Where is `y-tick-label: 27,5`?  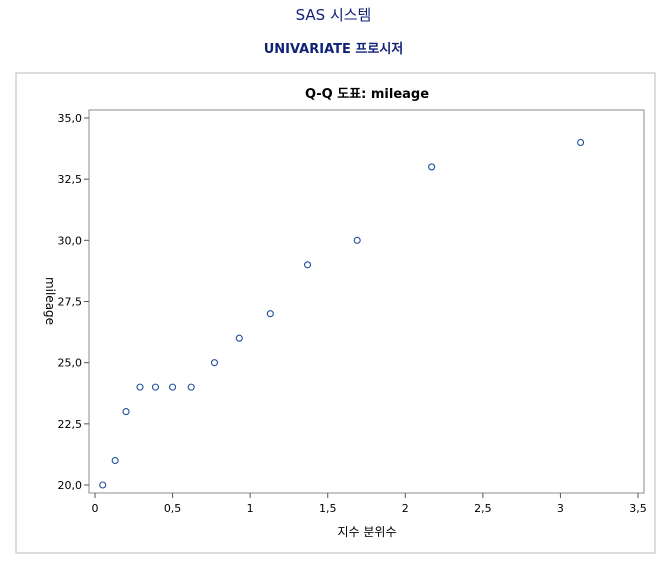 y-tick-label: 27,5 is located at coordinates (70, 302).